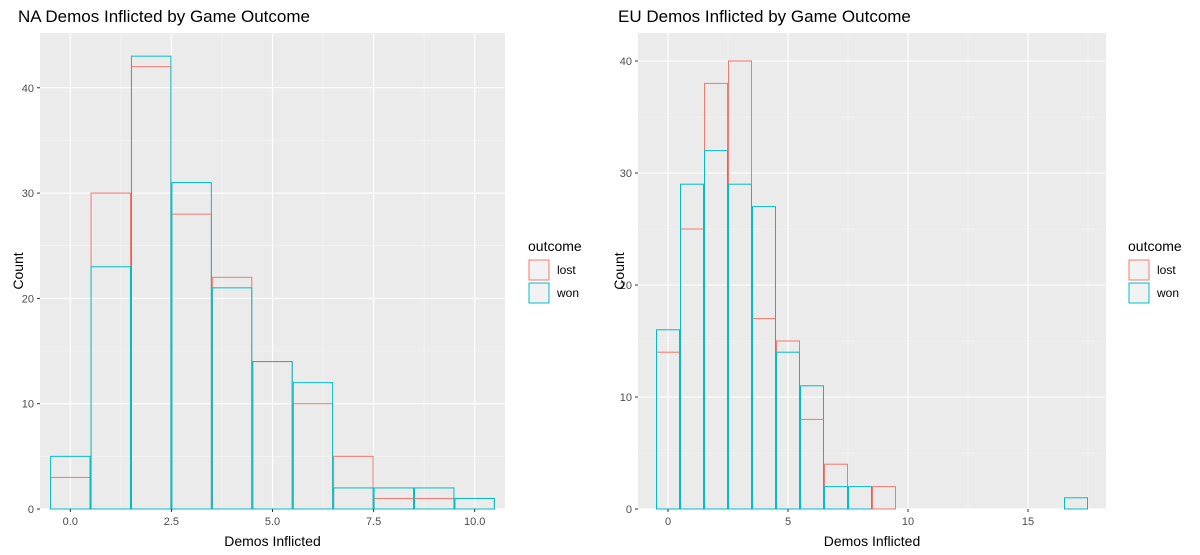 This screenshot has height=555, width=1200. What do you see at coordinates (908, 522) in the screenshot?
I see `eu-x-tick-label: 10` at bounding box center [908, 522].